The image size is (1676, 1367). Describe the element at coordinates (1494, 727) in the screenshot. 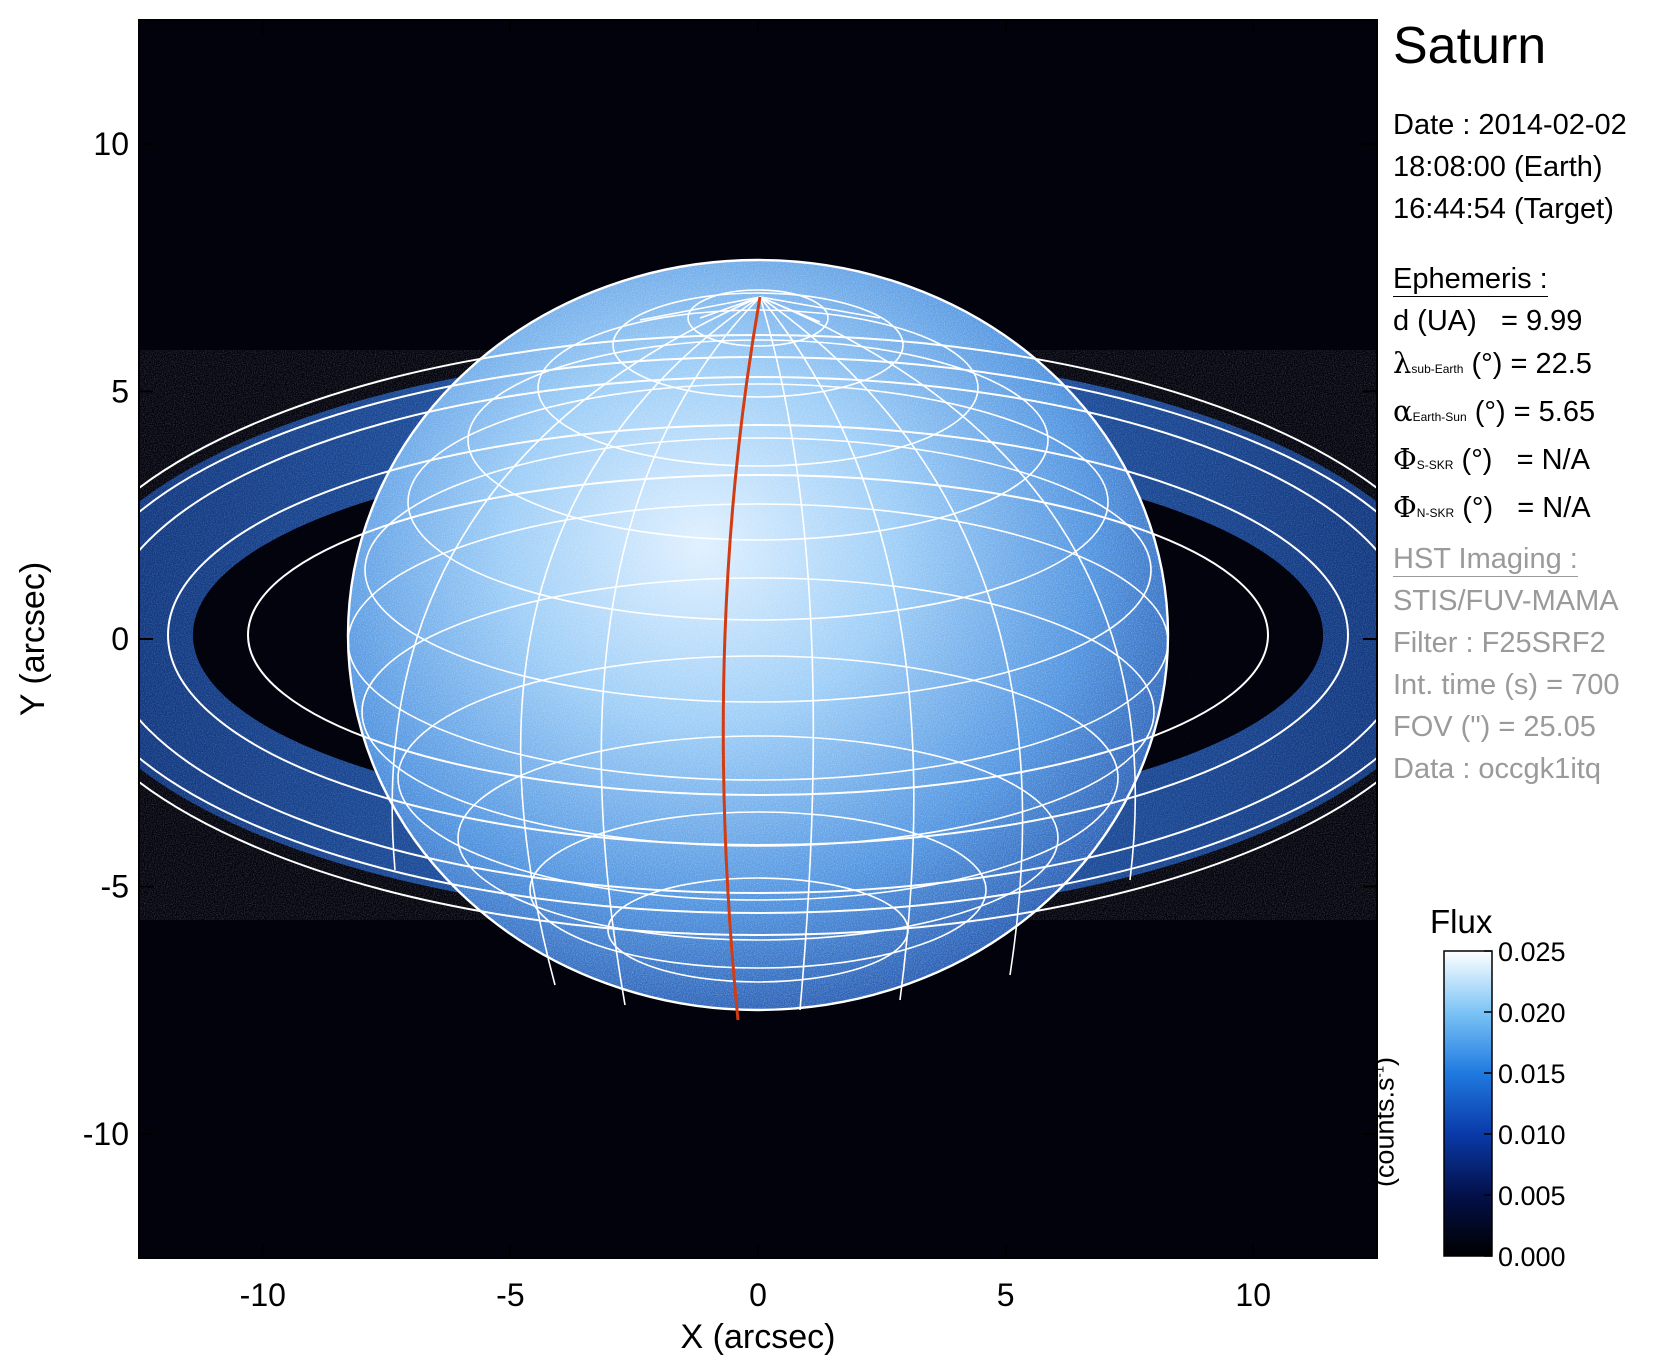

I see `hst-fov: FOV (") = 25.05` at that location.